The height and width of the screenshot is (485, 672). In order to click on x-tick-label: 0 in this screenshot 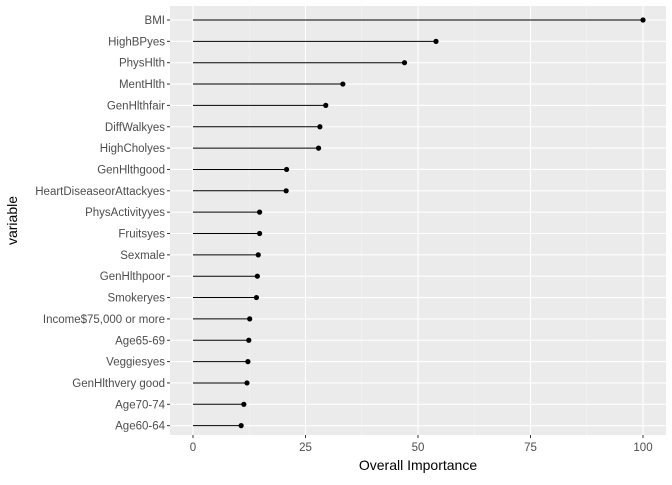, I will do `click(193, 448)`.